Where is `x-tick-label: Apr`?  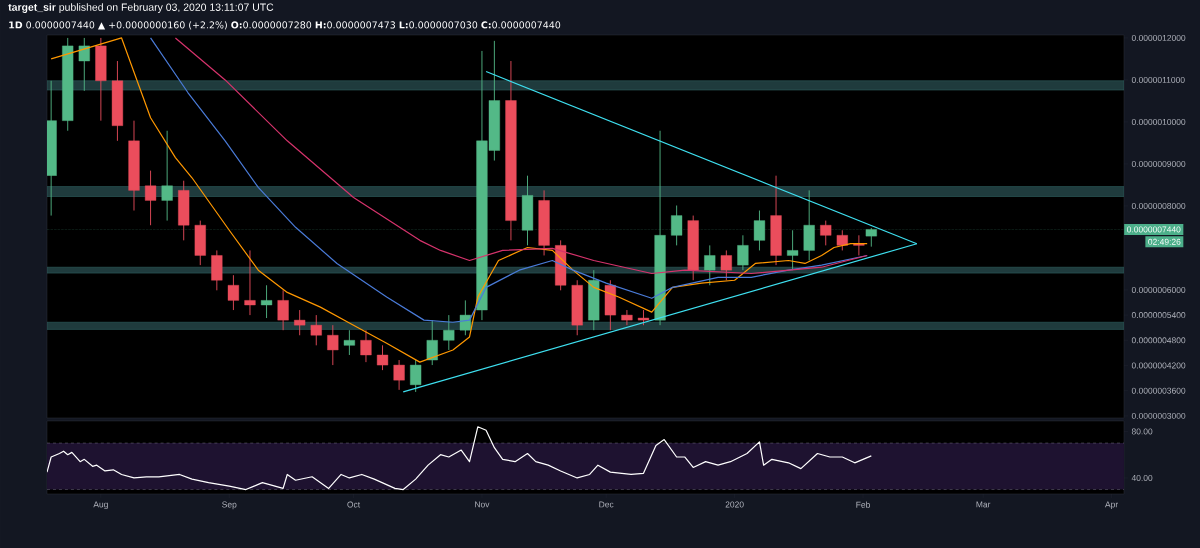
x-tick-label: Apr is located at coordinates (1111, 505).